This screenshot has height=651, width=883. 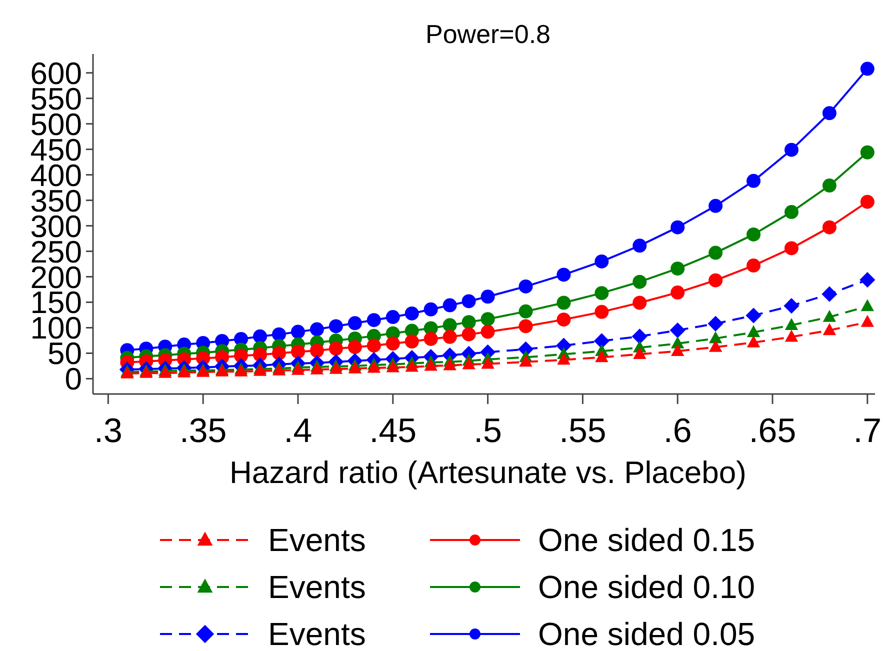 I want to click on x-tick-label: .45, so click(x=393, y=431).